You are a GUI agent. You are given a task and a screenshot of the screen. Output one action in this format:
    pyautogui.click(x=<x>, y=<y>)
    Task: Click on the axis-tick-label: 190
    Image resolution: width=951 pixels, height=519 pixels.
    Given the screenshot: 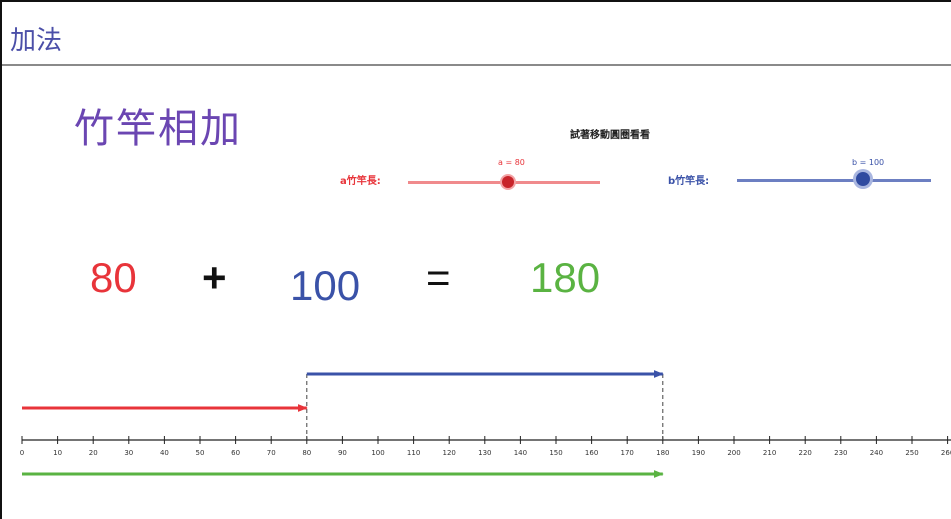 What is the action you would take?
    pyautogui.click(x=698, y=453)
    